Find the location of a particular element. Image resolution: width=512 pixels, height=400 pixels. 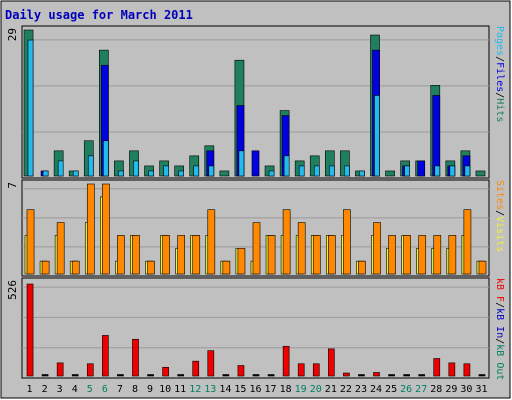

x-tick-label: 24 is located at coordinates (376, 389).